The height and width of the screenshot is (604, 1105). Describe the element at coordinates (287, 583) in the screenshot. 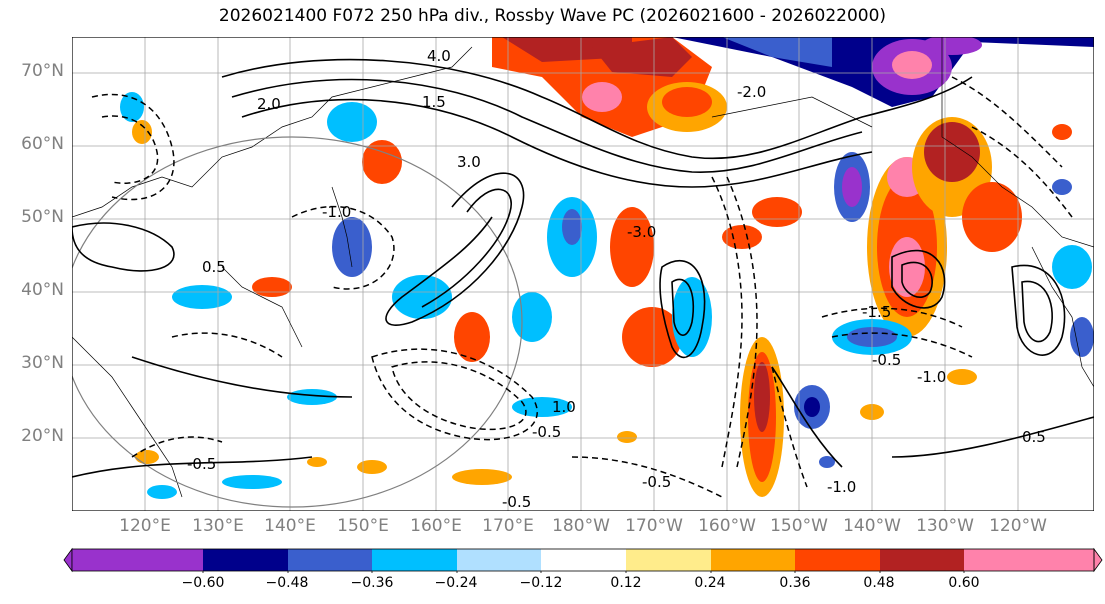

I see `colorbar-tick: −0.48` at that location.